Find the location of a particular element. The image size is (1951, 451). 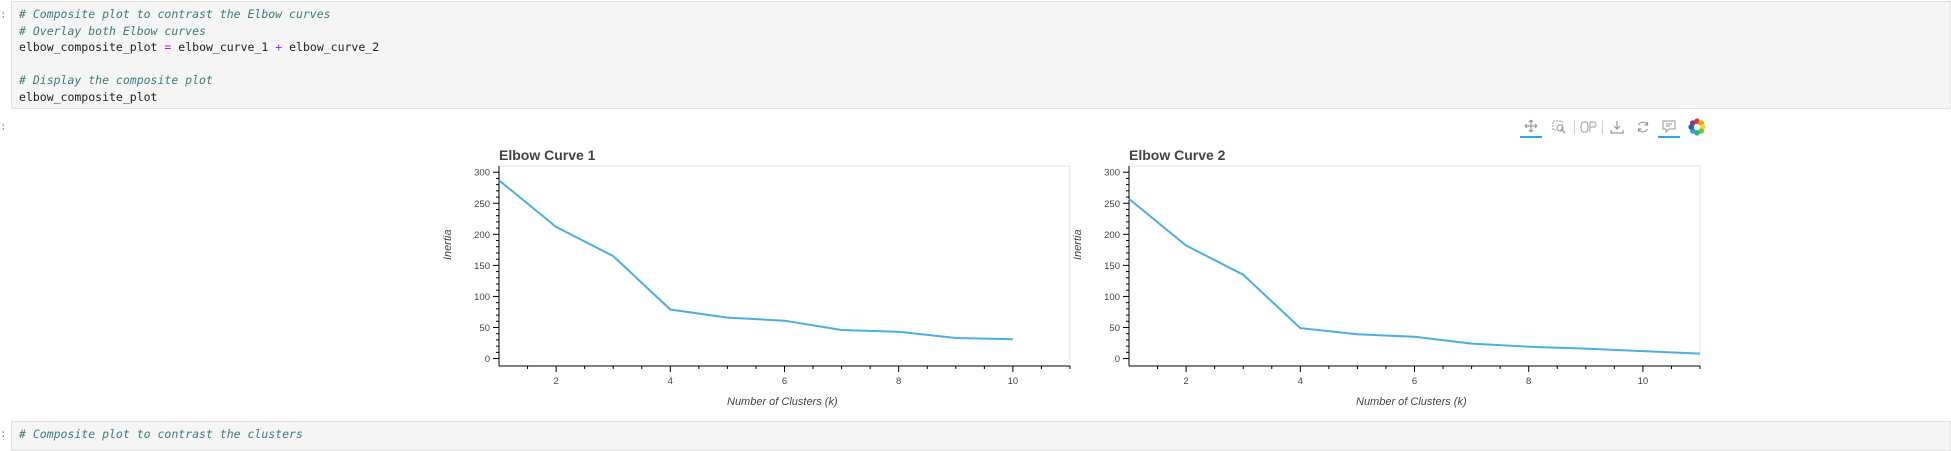

wheel-zoom-tool-button is located at coordinates (1589, 127).